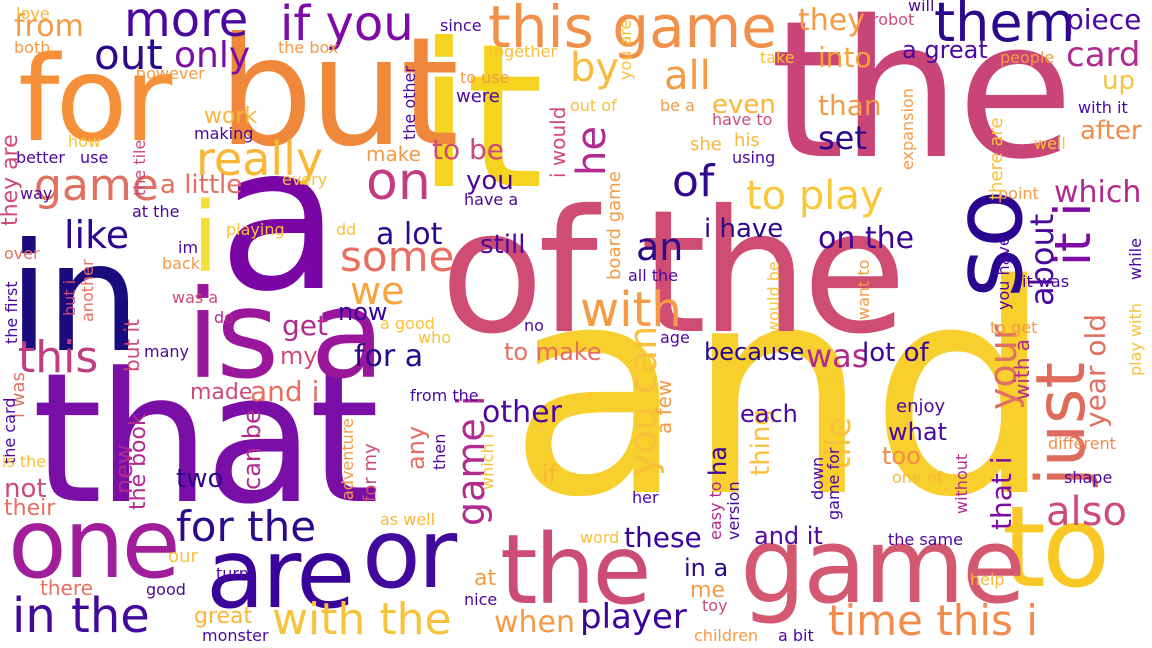 This screenshot has height=648, width=1152. Describe the element at coordinates (632, 30) in the screenshot. I see `word: this game` at that location.